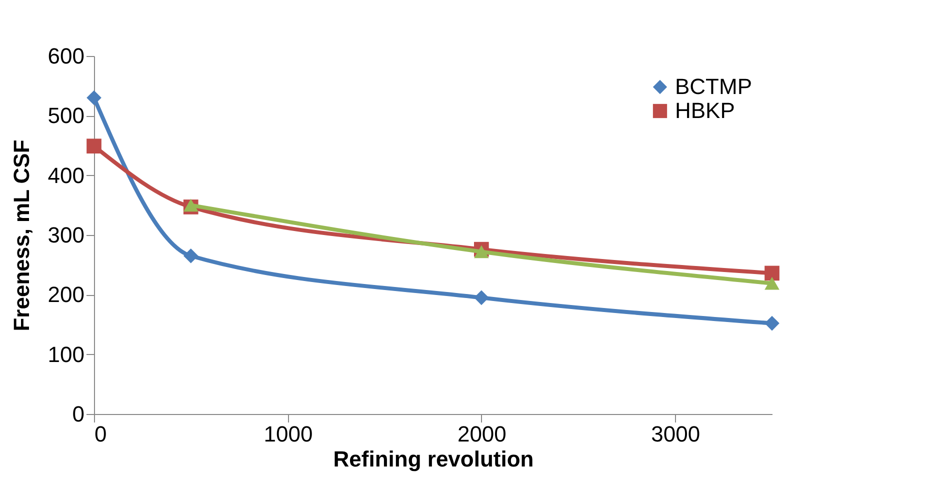 The height and width of the screenshot is (477, 932). I want to click on y-tick-label: 0, so click(78, 414).